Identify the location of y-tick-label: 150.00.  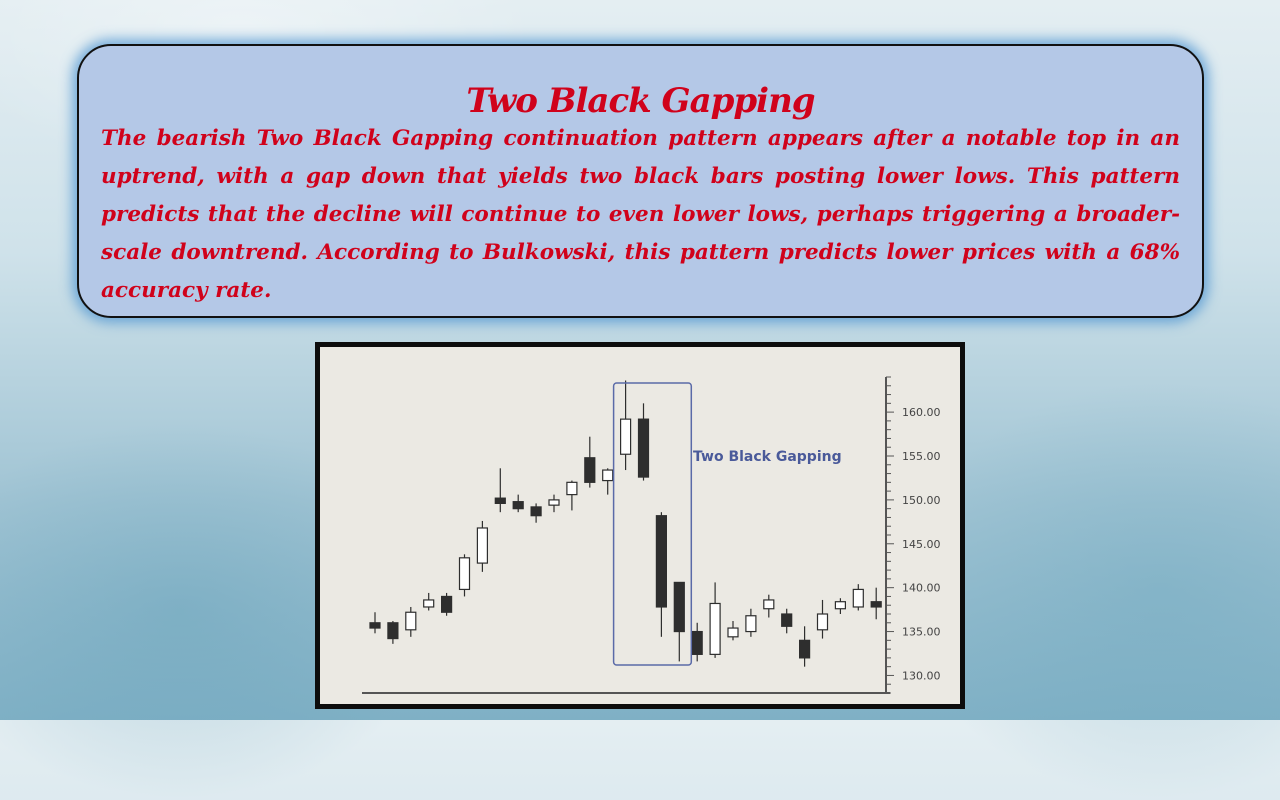
(921, 500).